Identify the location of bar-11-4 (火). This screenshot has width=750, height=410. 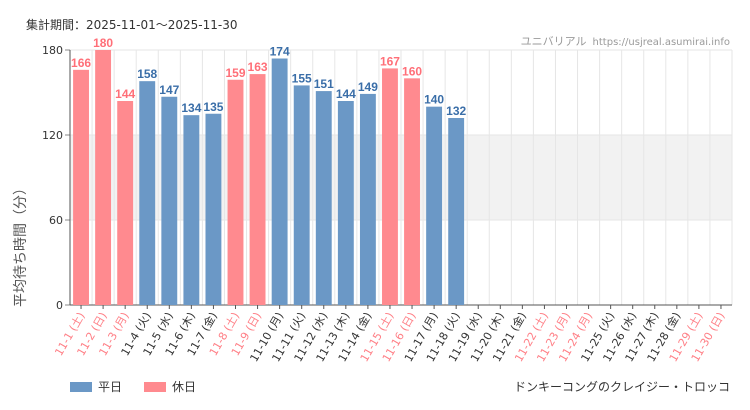
(147, 193).